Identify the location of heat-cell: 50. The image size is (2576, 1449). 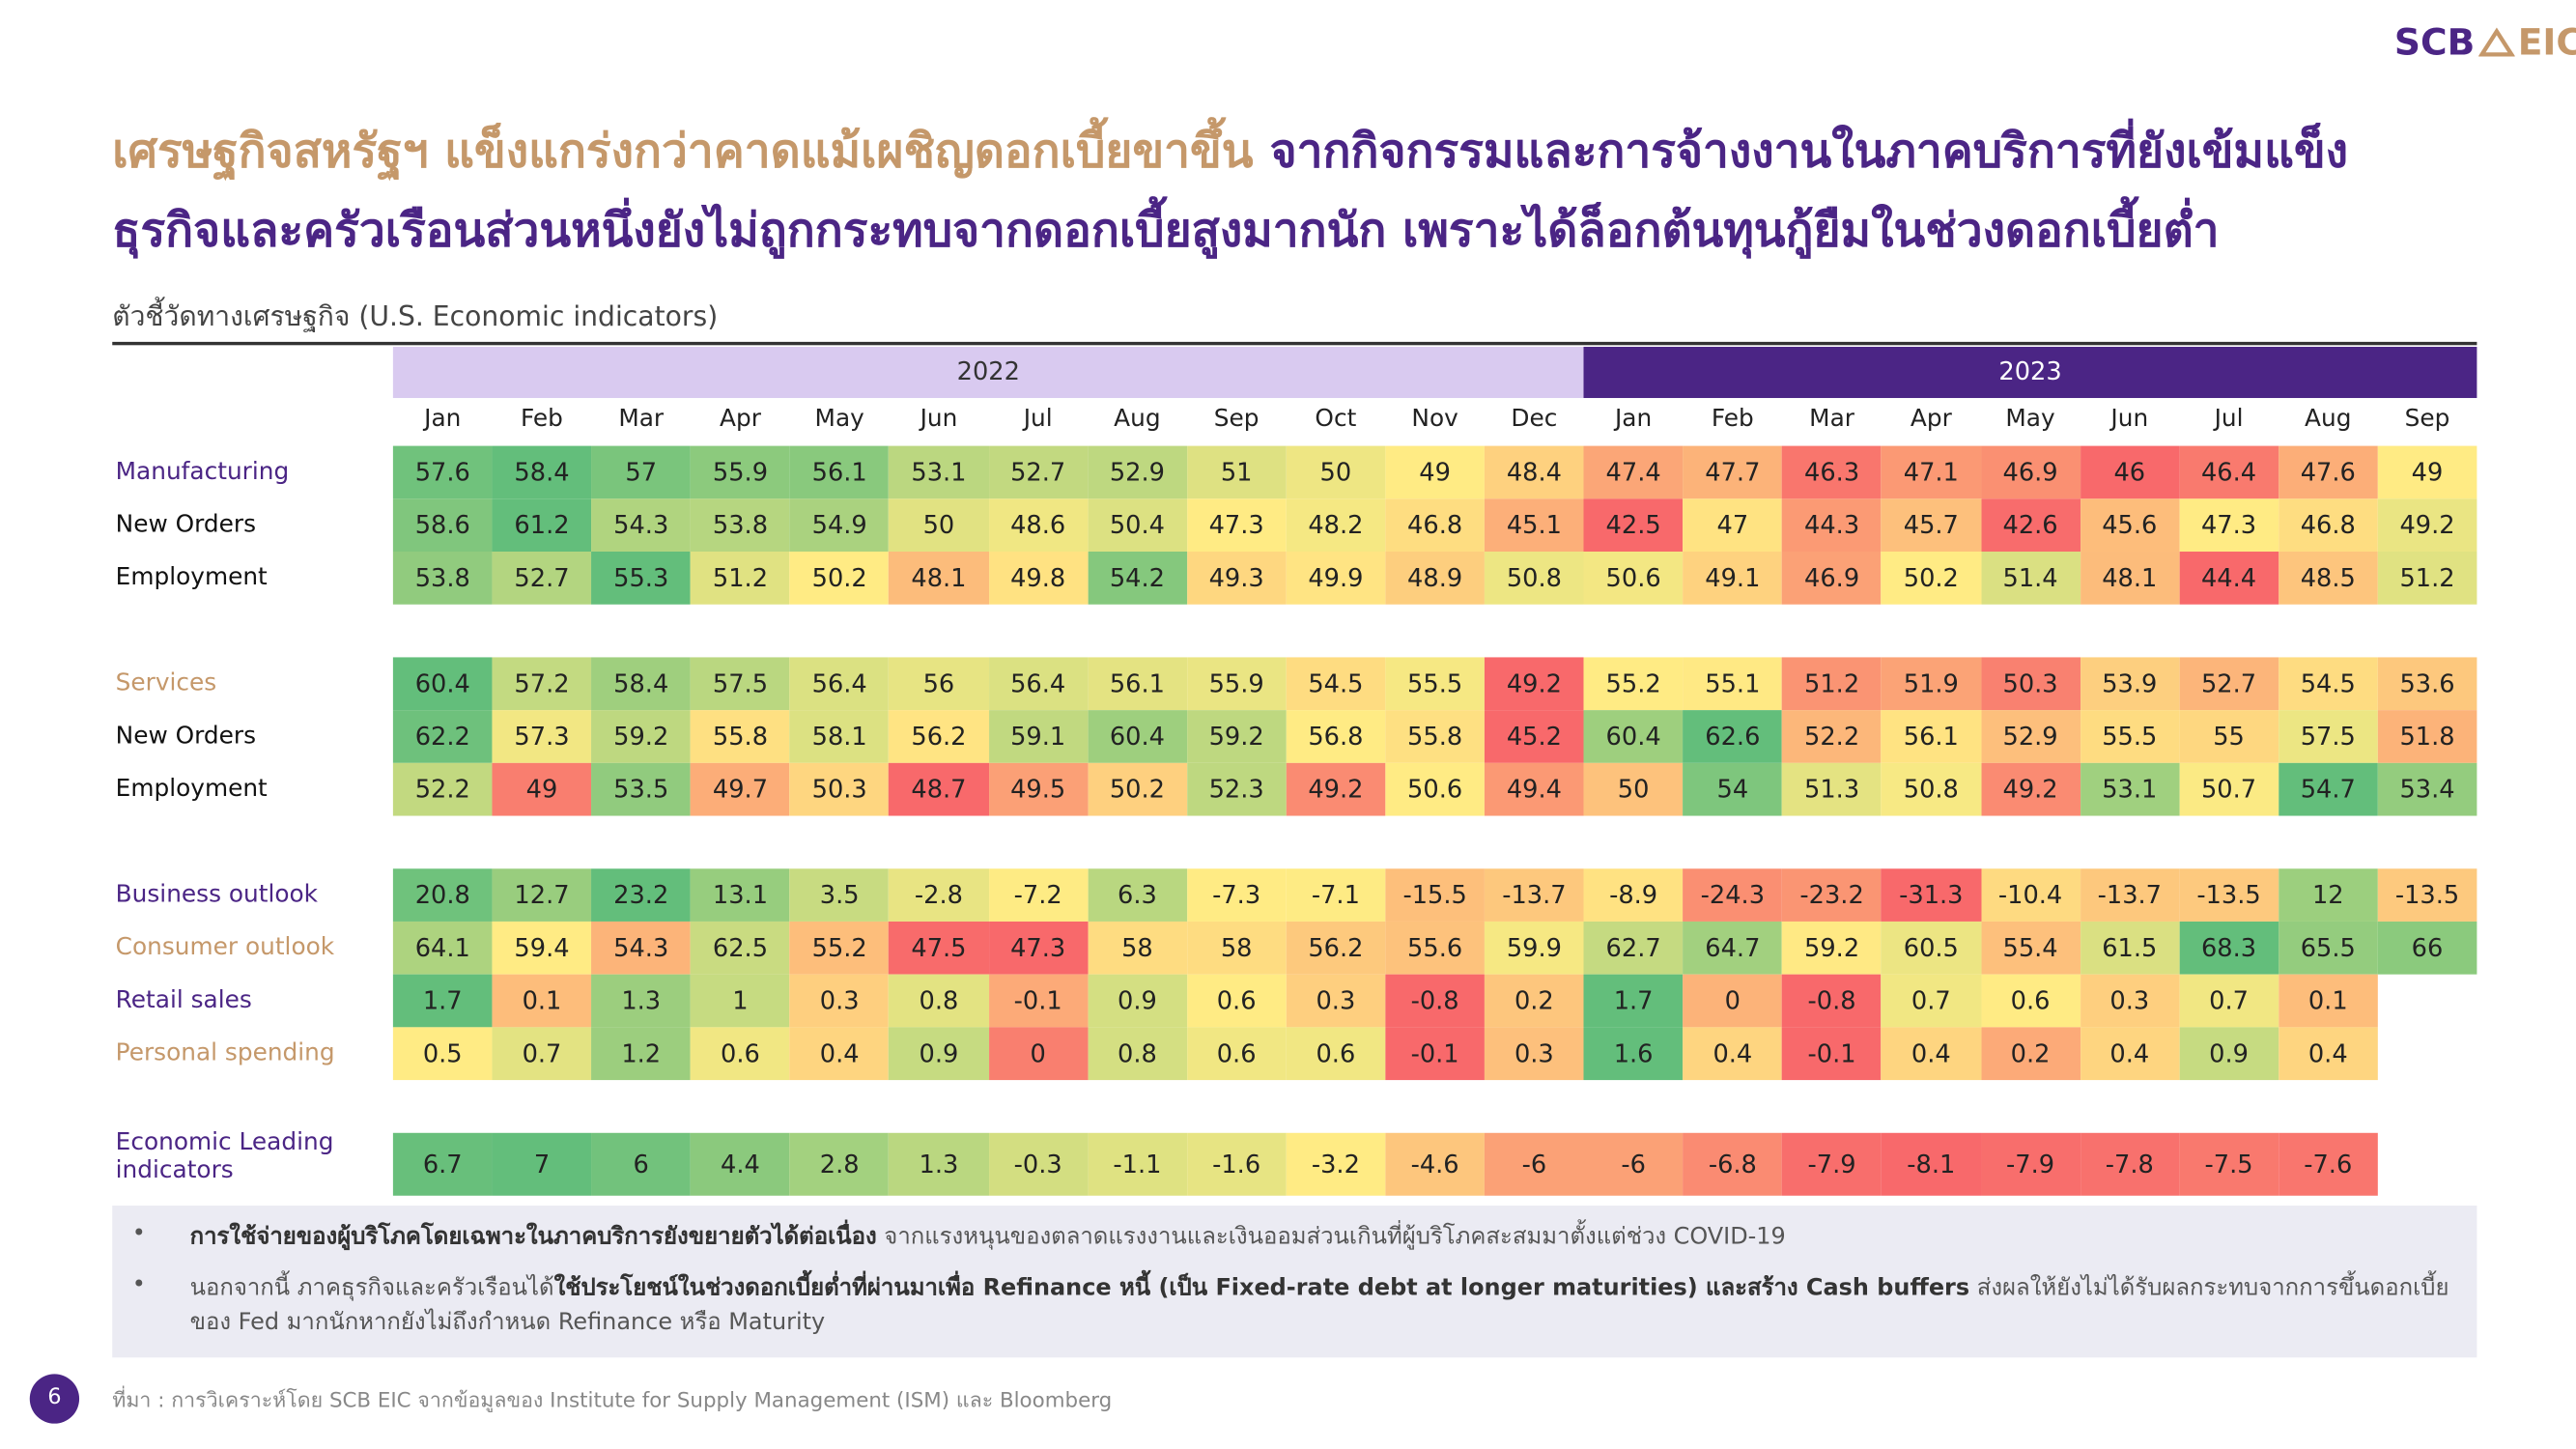
(939, 525).